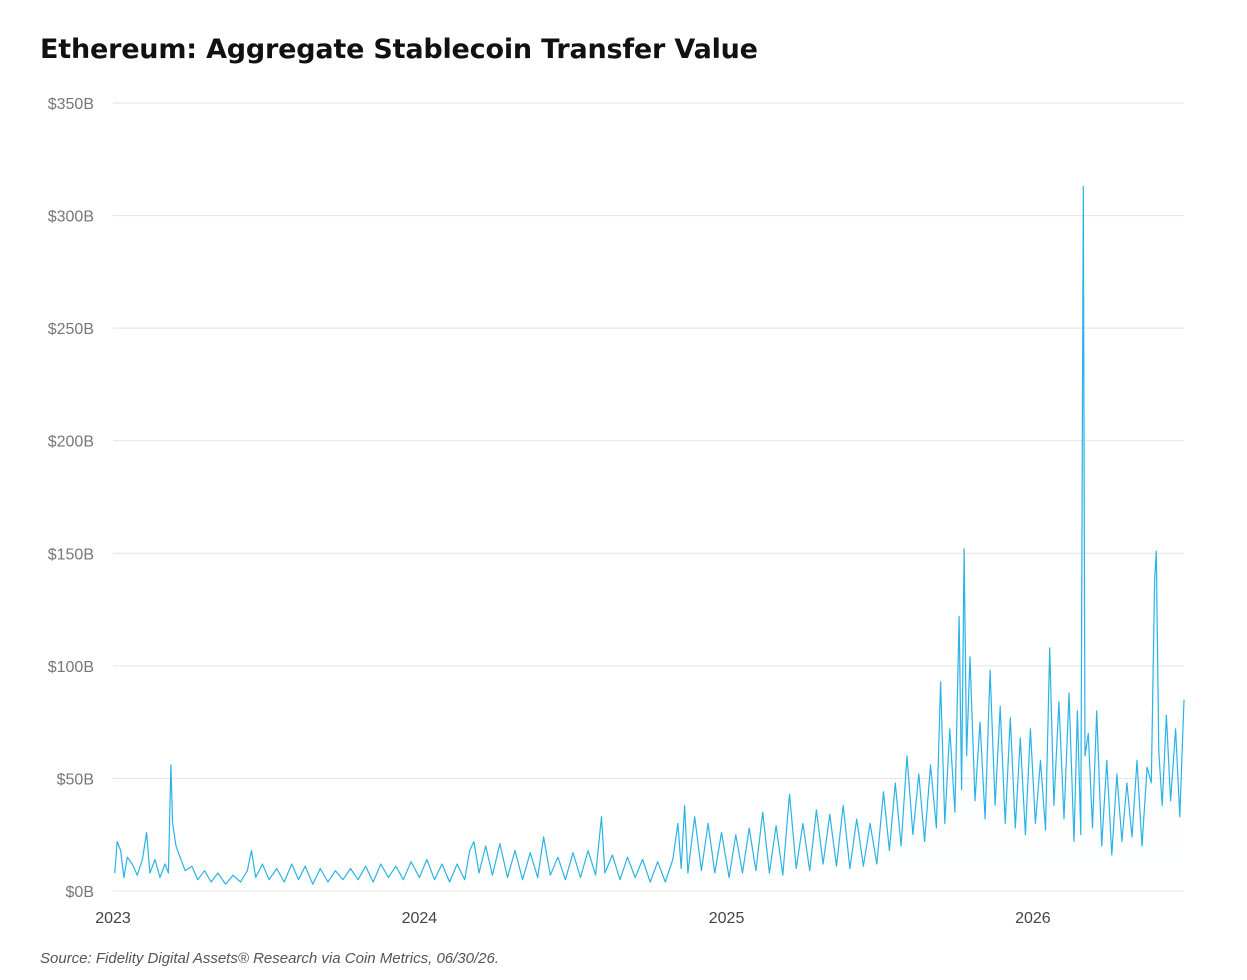 The image size is (1247, 980). I want to click on y-axis: $0B $50B $100B $150B $200B $250B $300B $350B, so click(71, 498).